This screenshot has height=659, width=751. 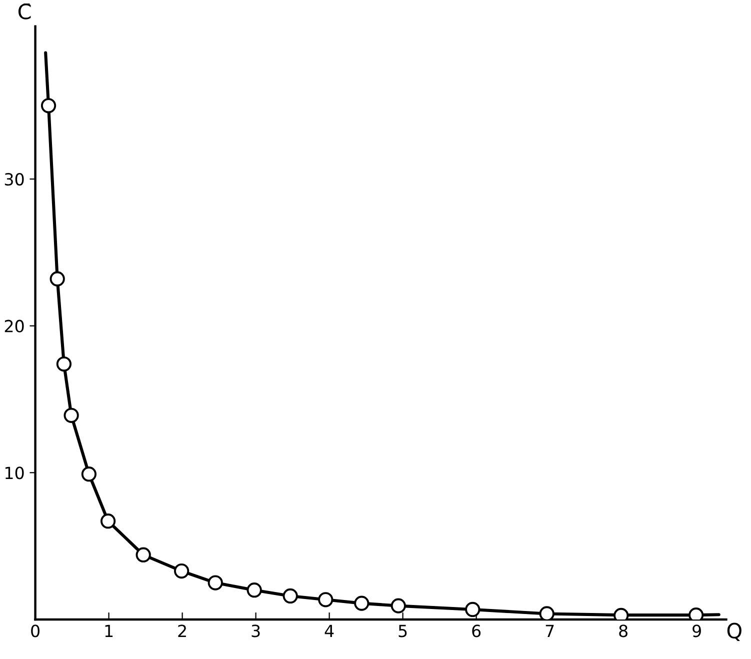 What do you see at coordinates (14, 179) in the screenshot?
I see `y-tick-label: 30` at bounding box center [14, 179].